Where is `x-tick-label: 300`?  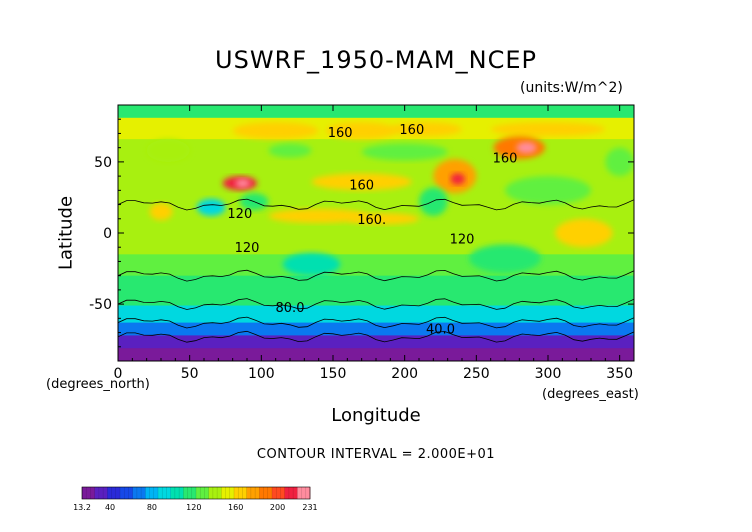
x-tick-label: 300 is located at coordinates (548, 374).